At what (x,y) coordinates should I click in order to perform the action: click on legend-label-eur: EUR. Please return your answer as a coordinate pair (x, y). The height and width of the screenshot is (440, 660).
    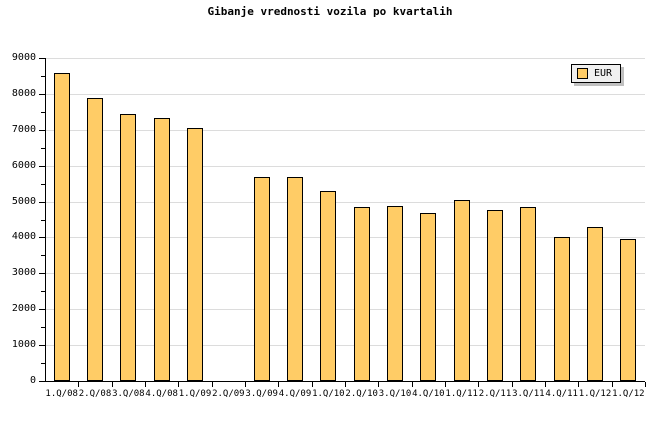
    Looking at the image, I should click on (603, 73).